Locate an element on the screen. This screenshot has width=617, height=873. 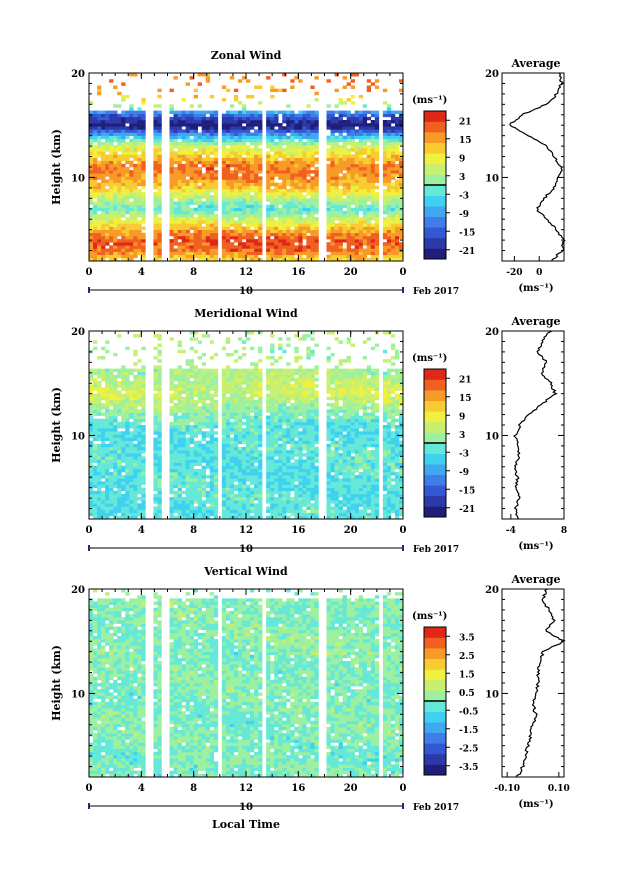
colorbar-tick-label: 15 is located at coordinates (465, 399).